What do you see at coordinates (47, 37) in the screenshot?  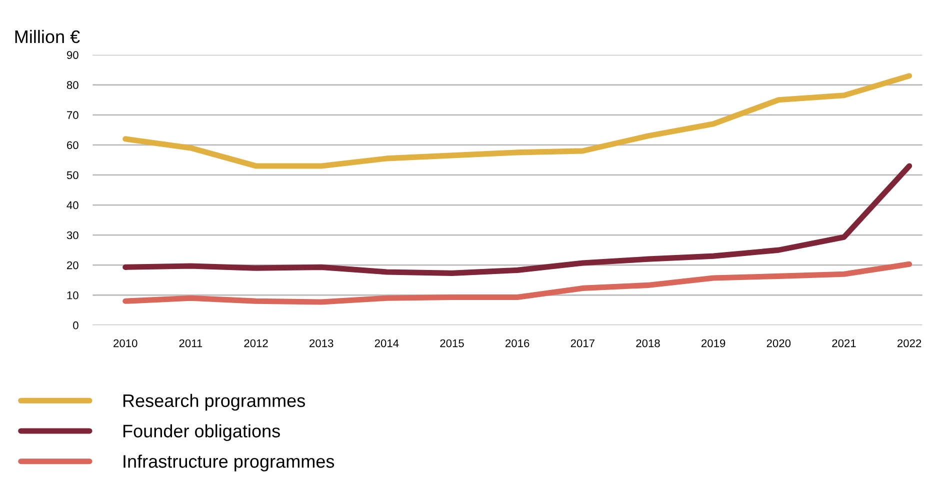 I see `y-axis-title: Million €` at bounding box center [47, 37].